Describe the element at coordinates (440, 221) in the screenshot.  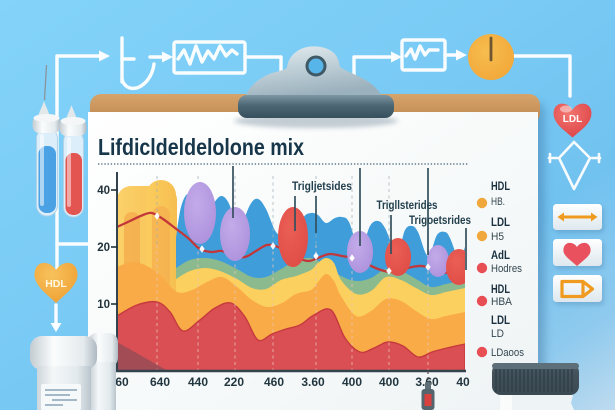
I see `svg-text: Trigoetsrides` at that location.